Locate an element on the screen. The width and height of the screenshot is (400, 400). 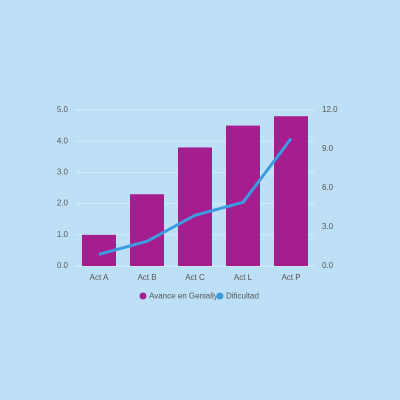
y2-tick-label: 0.0 is located at coordinates (328, 265).